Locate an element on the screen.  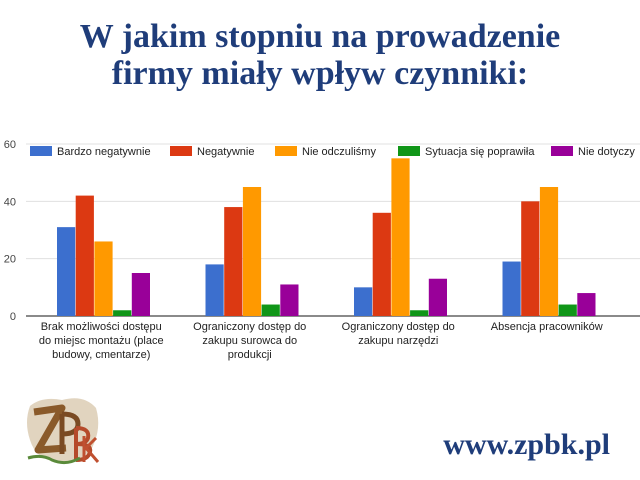
legend-label-0: Bardzo negatywnie is located at coordinates (104, 152).